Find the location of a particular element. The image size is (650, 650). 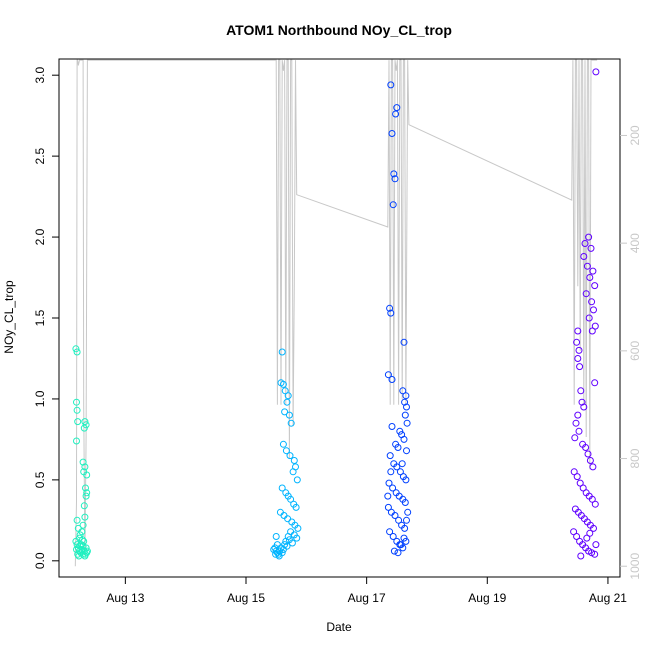

x-tick-label: Aug 13 is located at coordinates (125, 598).